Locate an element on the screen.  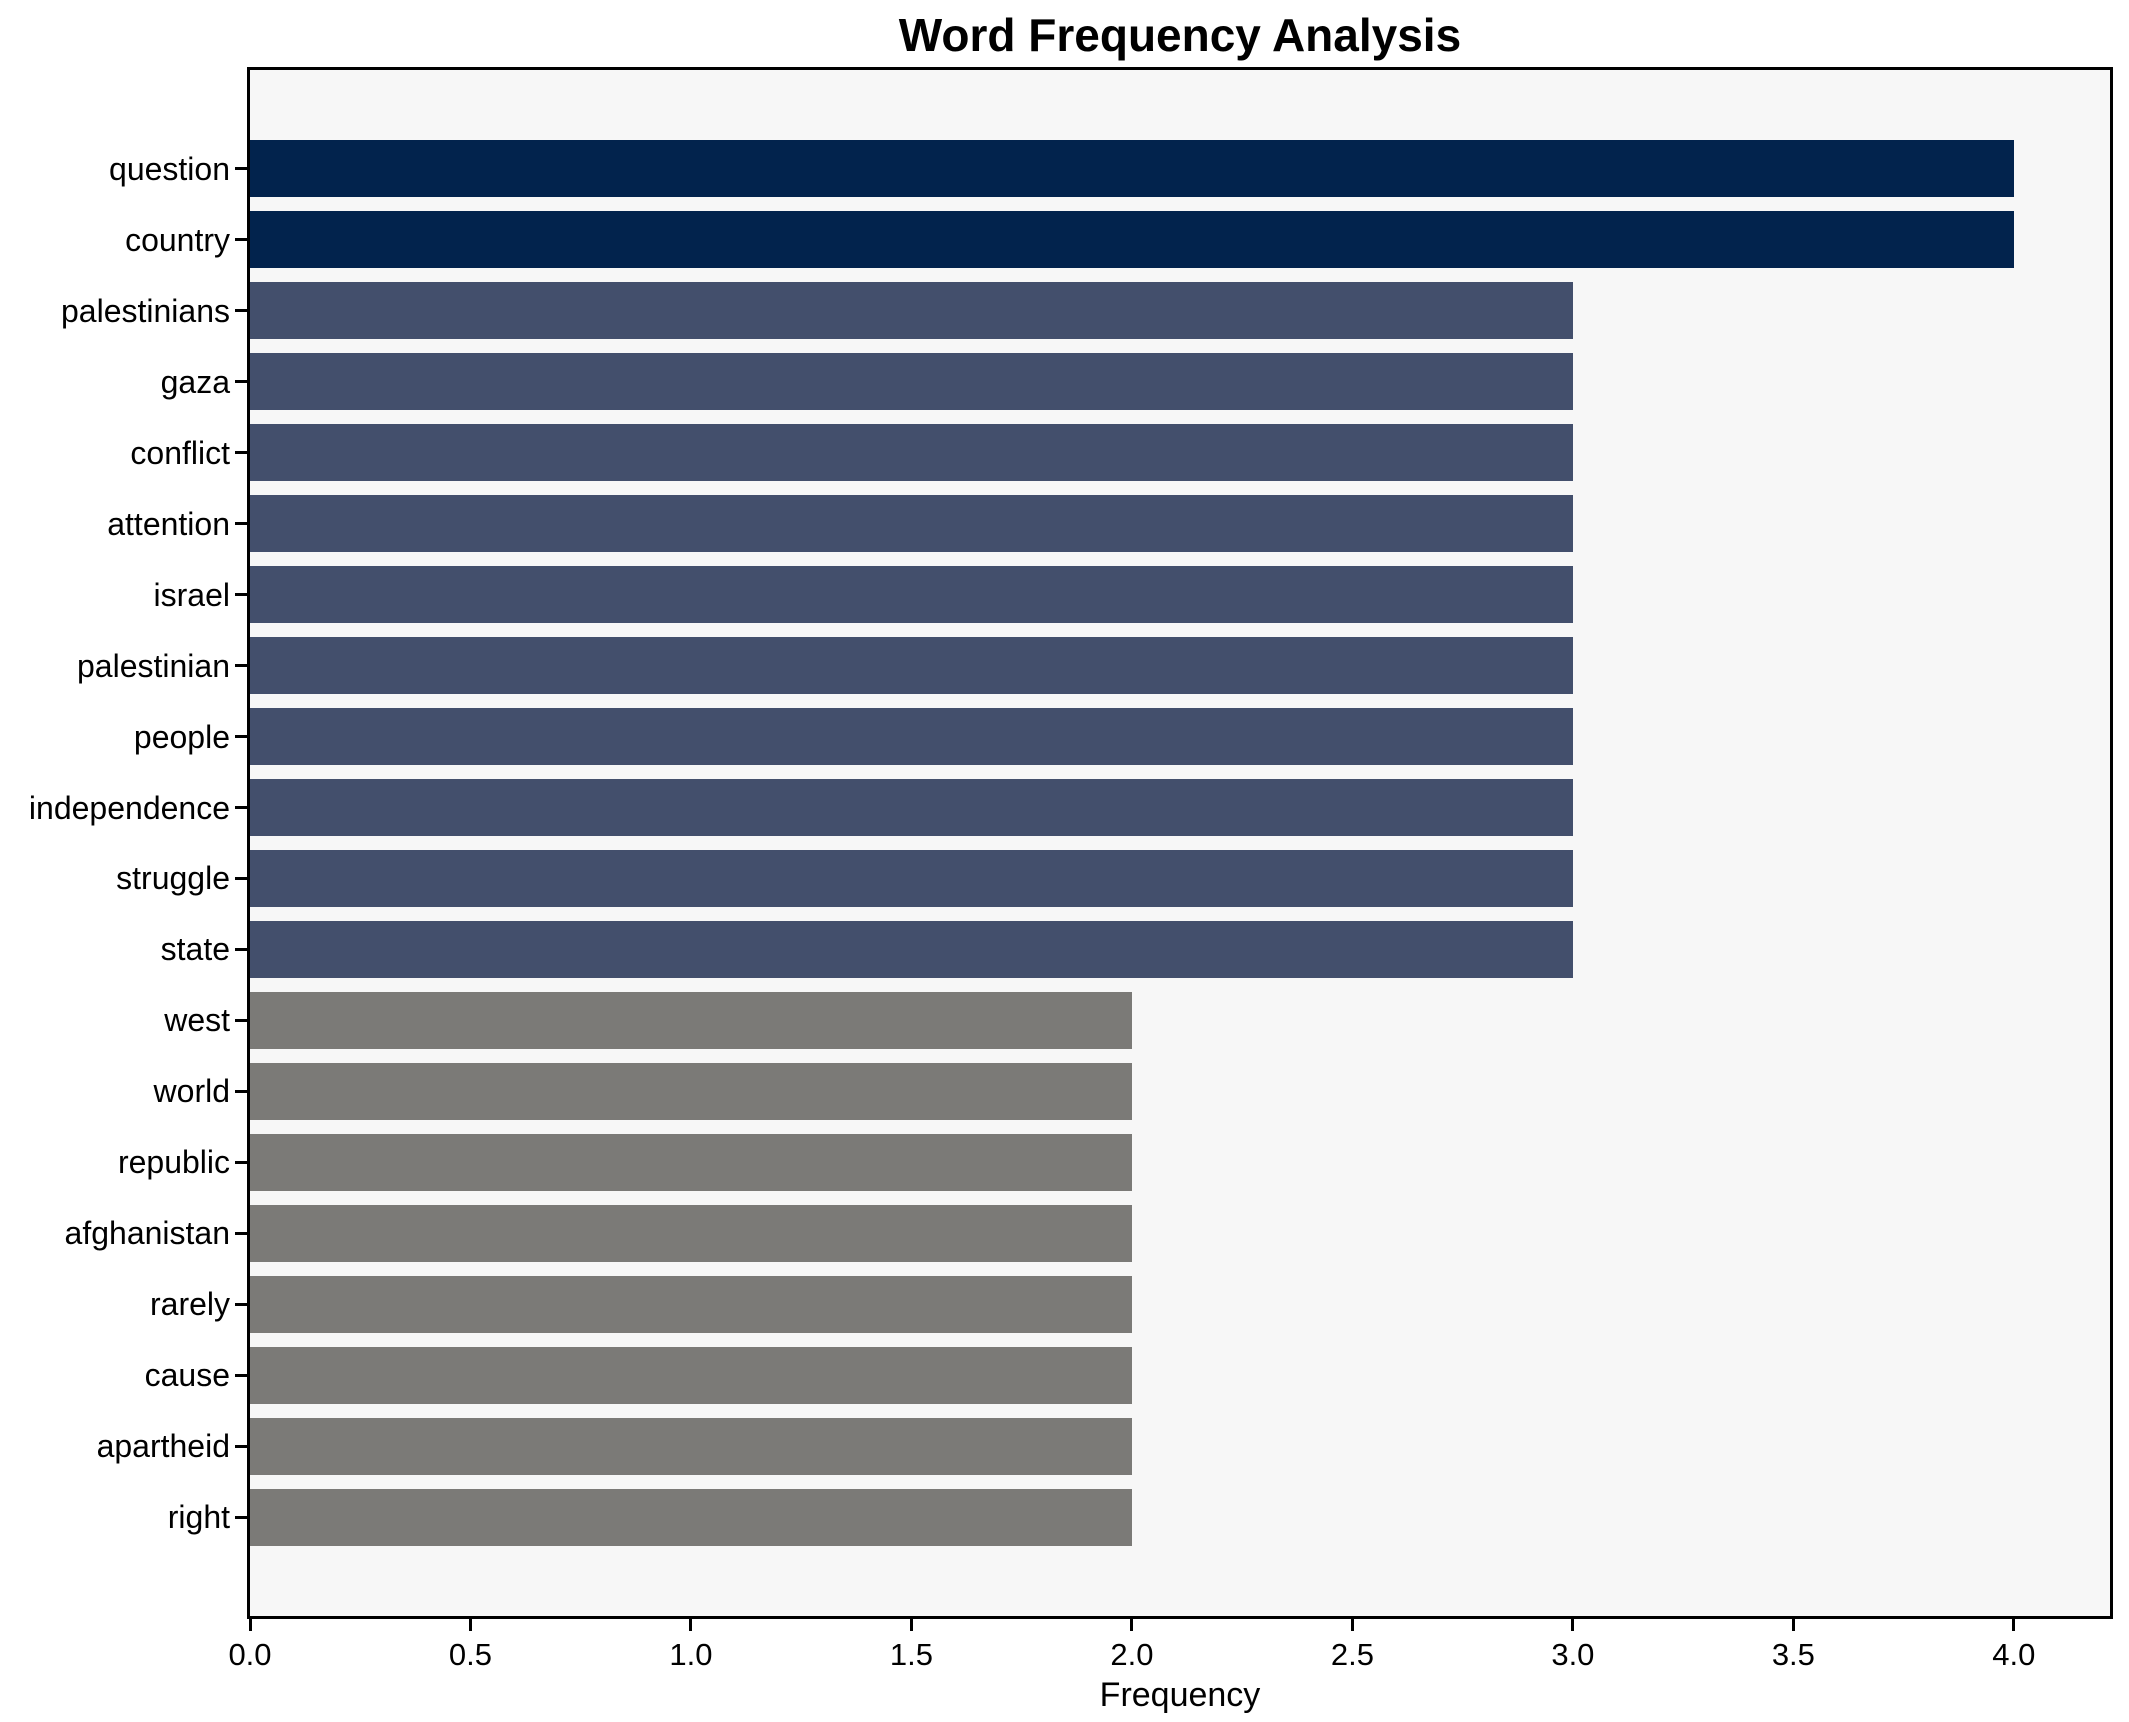
chart-title: Word Frequency Analysis is located at coordinates (1180, 35).